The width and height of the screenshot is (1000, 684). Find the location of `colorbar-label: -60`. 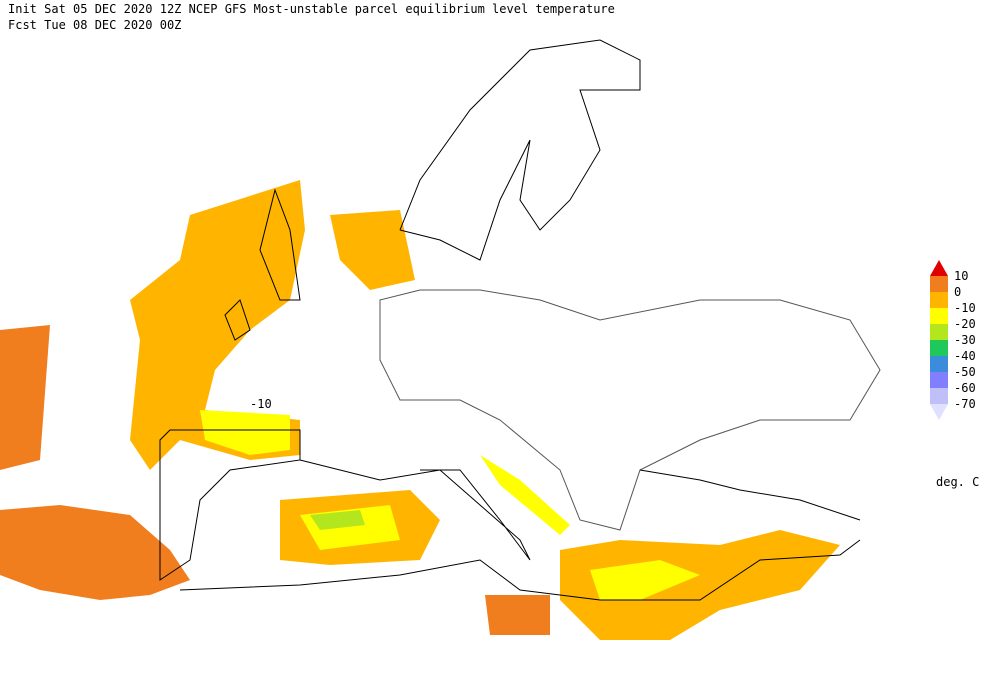

colorbar-label: -60 is located at coordinates (965, 388).